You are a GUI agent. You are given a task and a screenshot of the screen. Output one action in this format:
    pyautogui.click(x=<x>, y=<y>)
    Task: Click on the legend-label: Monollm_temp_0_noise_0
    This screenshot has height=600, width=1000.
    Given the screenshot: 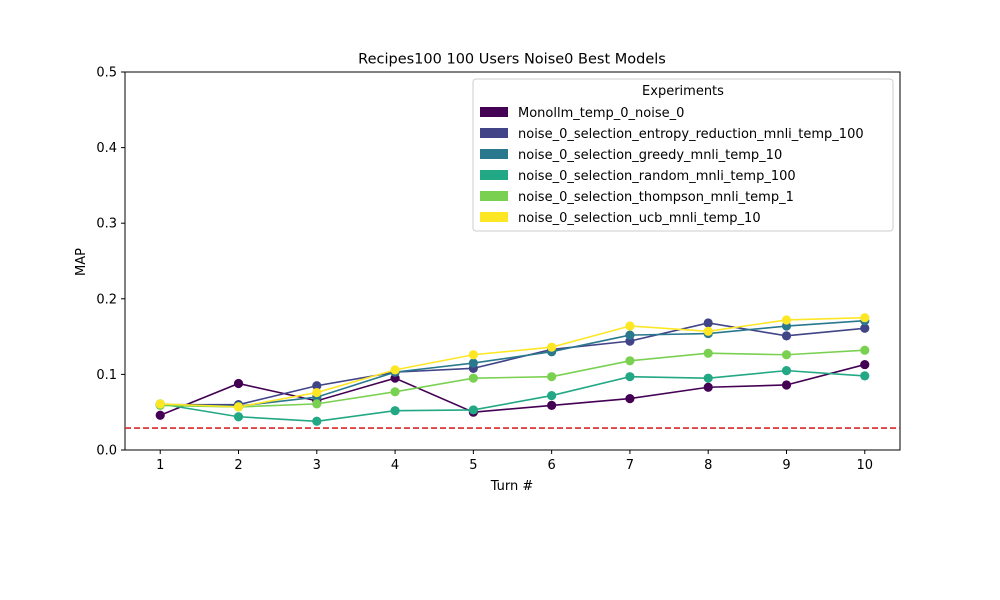 What is the action you would take?
    pyautogui.click(x=601, y=113)
    